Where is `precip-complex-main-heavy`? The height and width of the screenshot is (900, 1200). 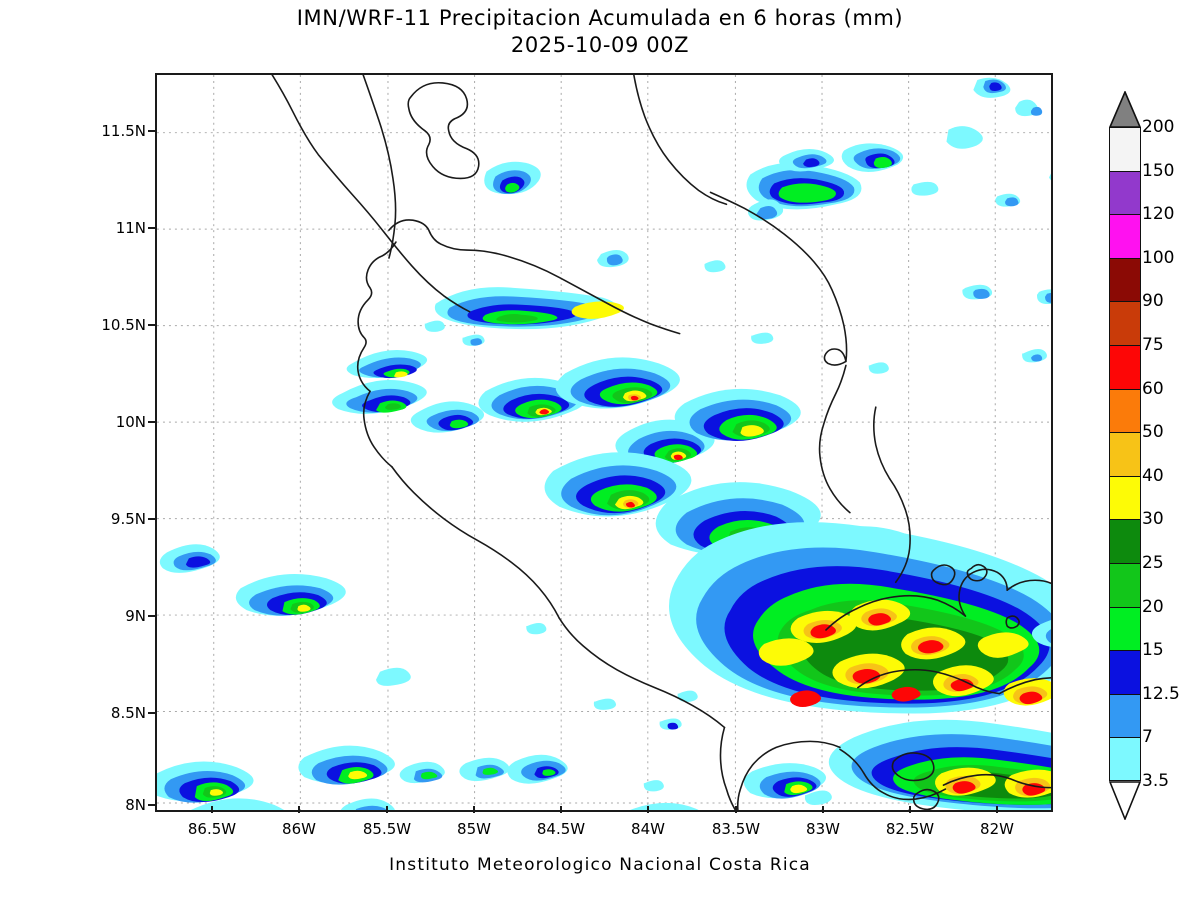
precip-complex-main-heavy is located at coordinates (860, 618).